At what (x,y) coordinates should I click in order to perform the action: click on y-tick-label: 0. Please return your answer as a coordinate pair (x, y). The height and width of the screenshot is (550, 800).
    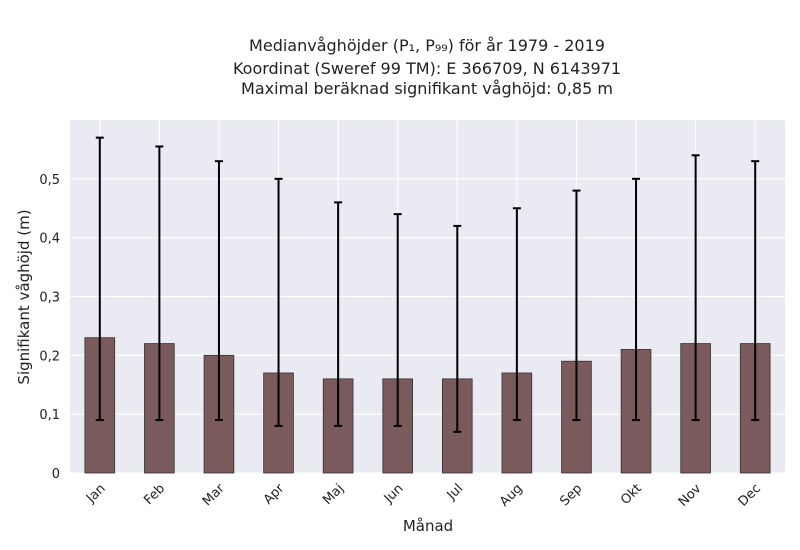
    Looking at the image, I should click on (56, 474).